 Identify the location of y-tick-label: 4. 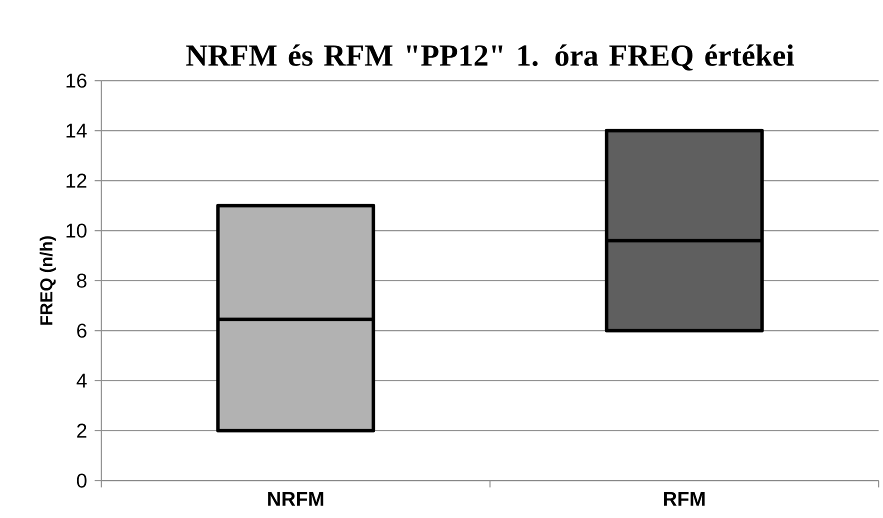
(81, 381).